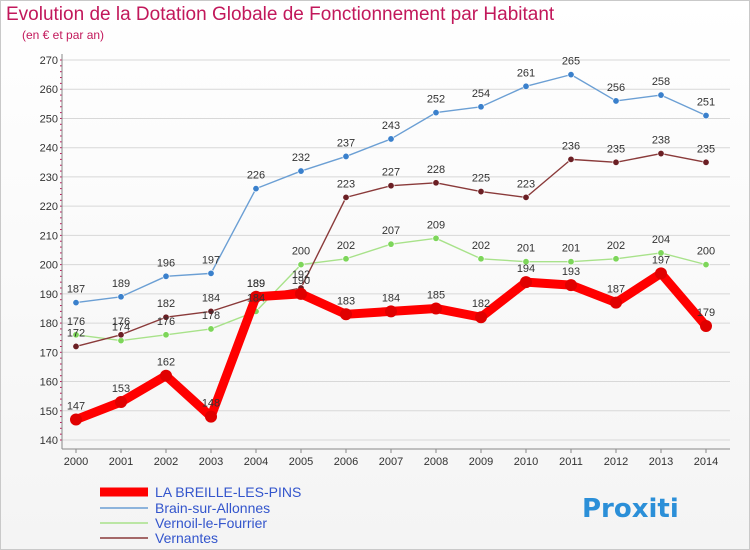 This screenshot has height=550, width=750. I want to click on y-tick-label: 210, so click(49, 236).